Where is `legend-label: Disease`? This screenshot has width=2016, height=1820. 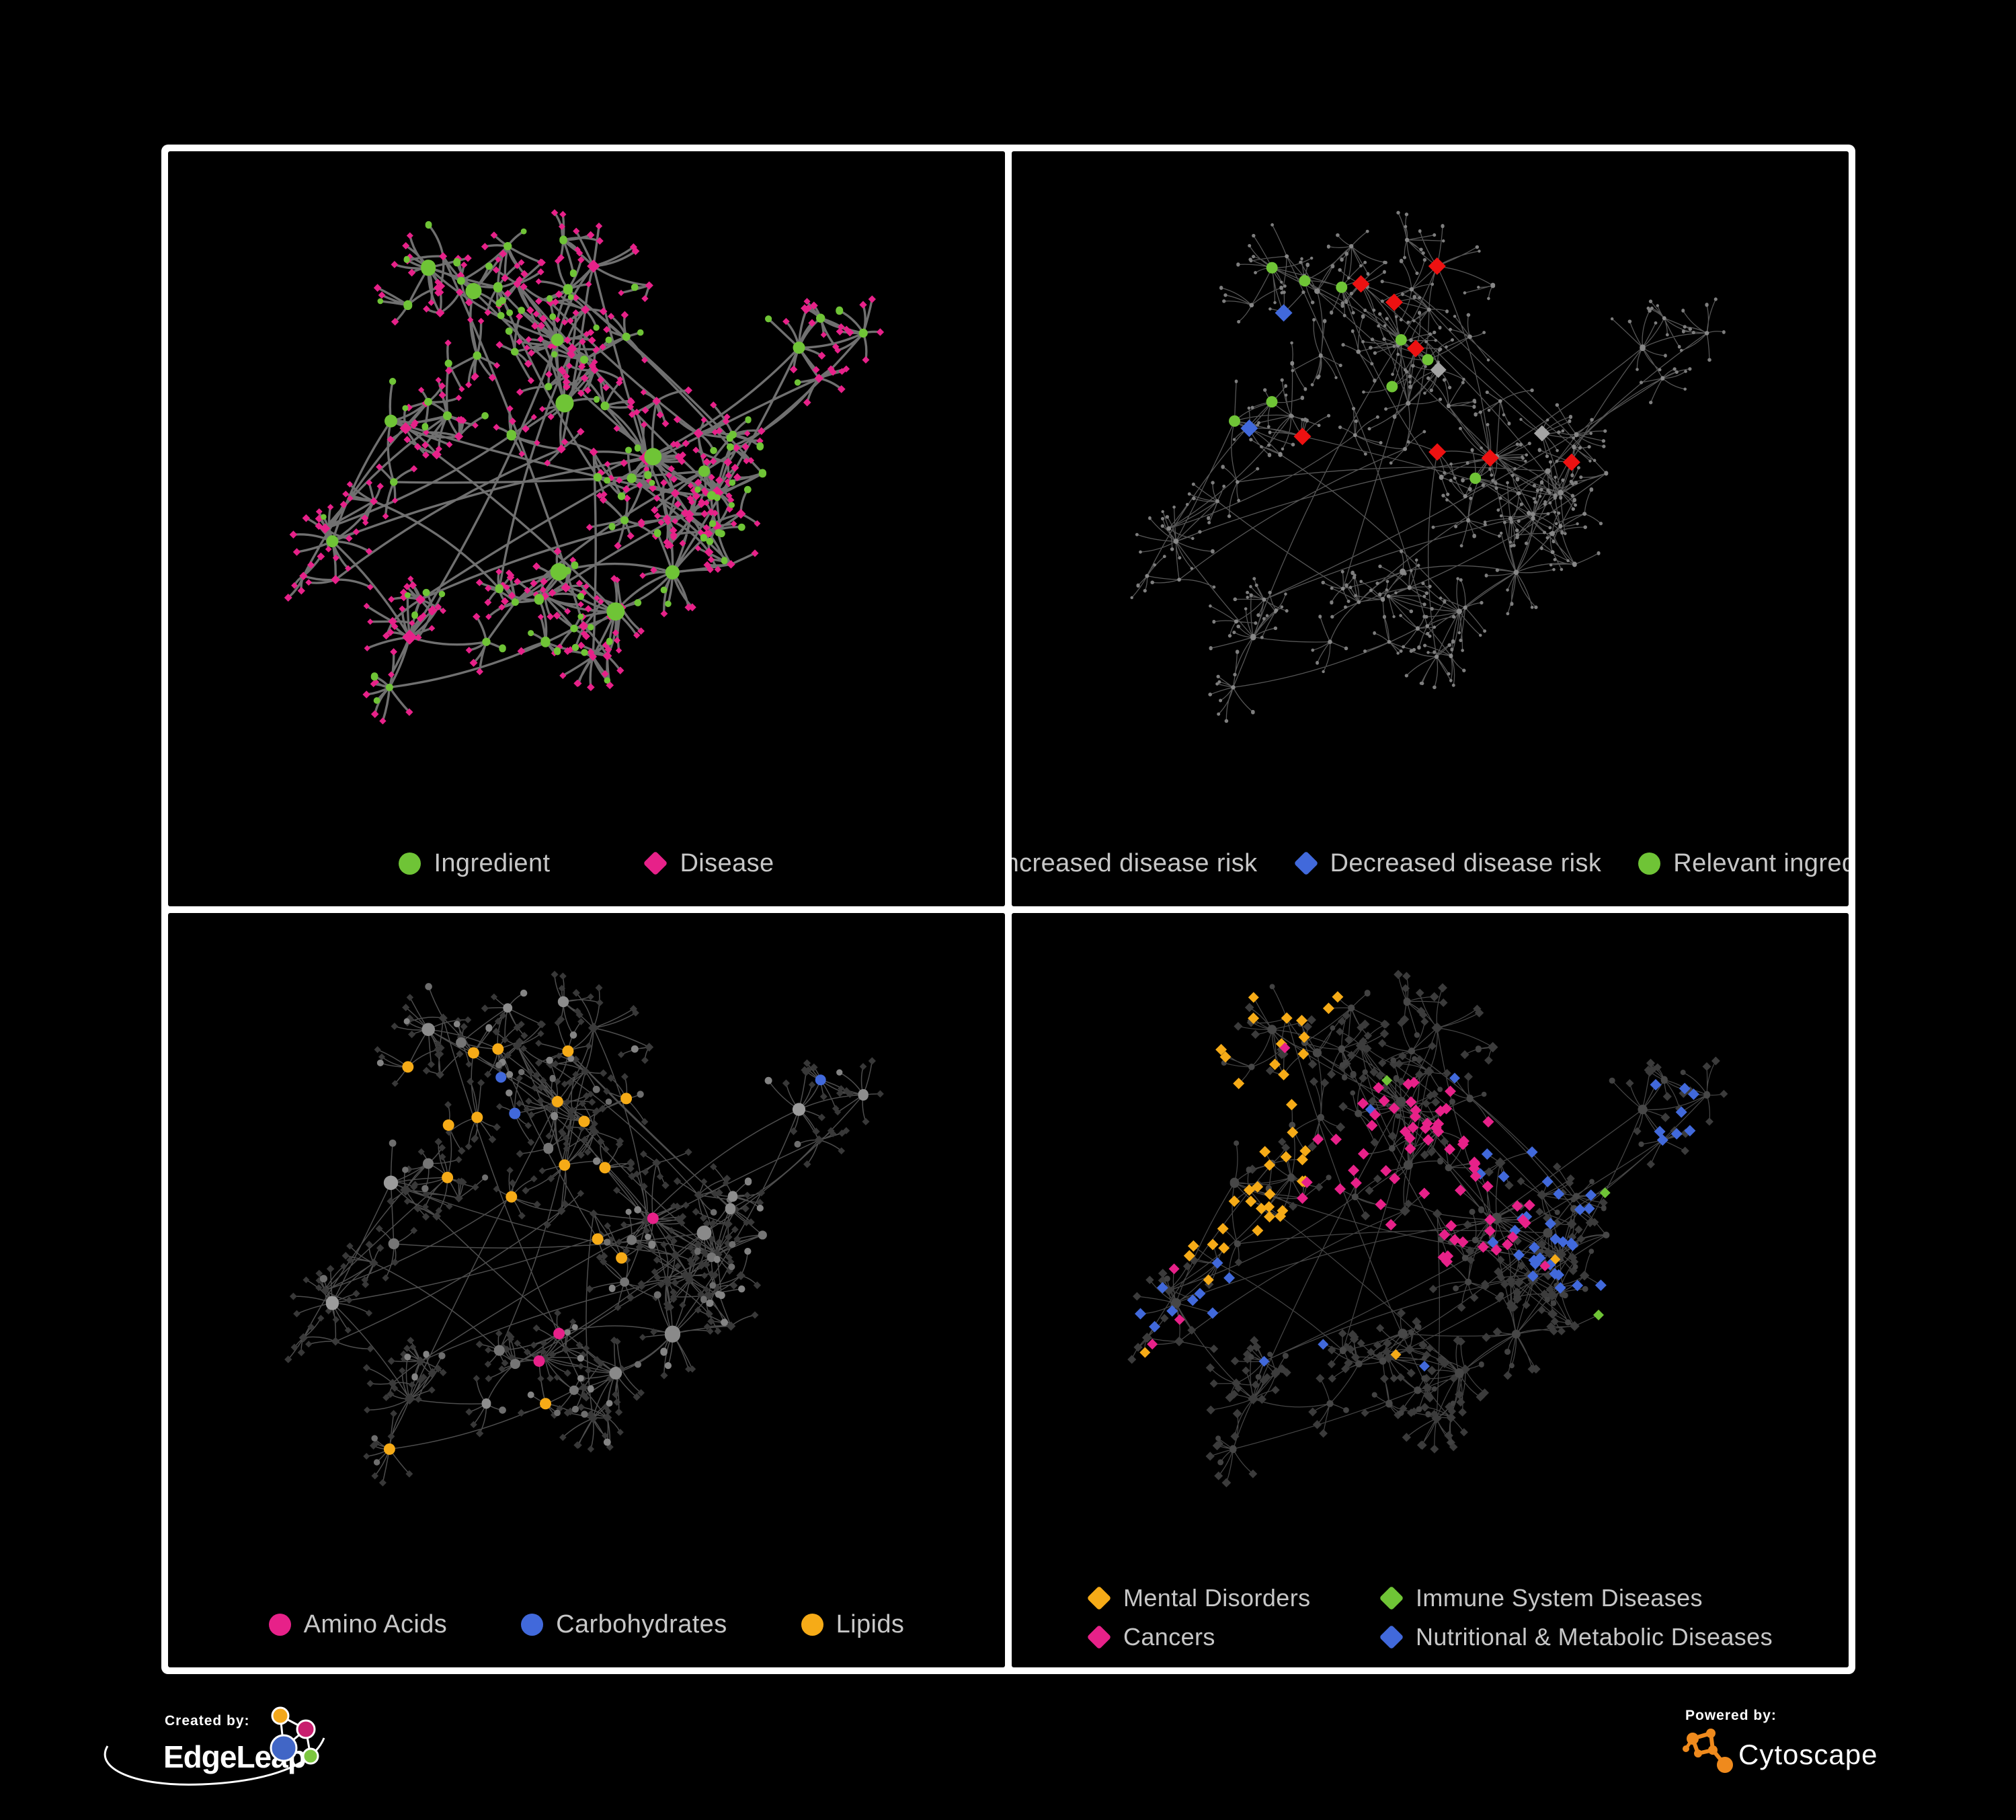
legend-label: Disease is located at coordinates (727, 862).